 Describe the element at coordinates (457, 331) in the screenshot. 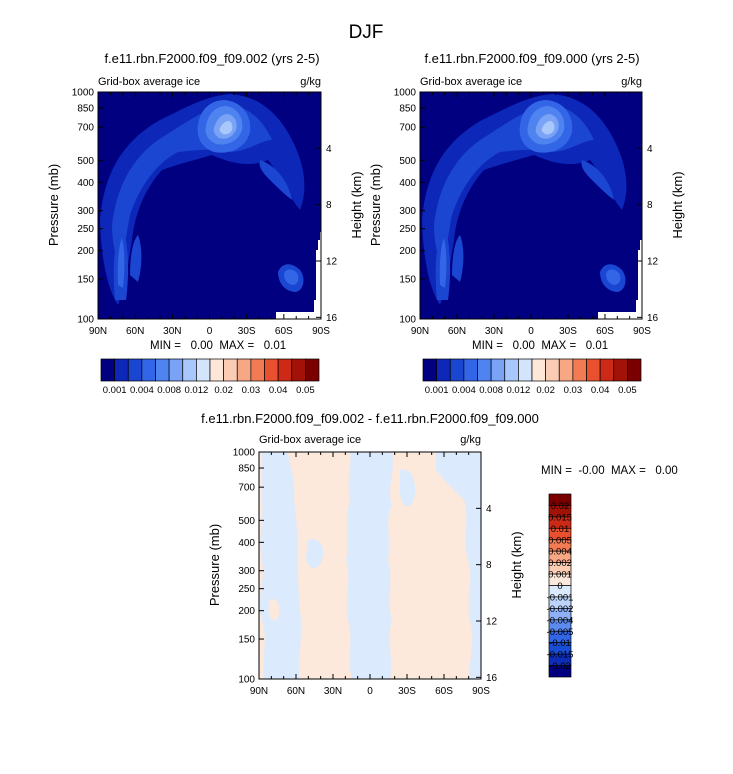

I see `panel-2-x-tick-label: 60N` at that location.